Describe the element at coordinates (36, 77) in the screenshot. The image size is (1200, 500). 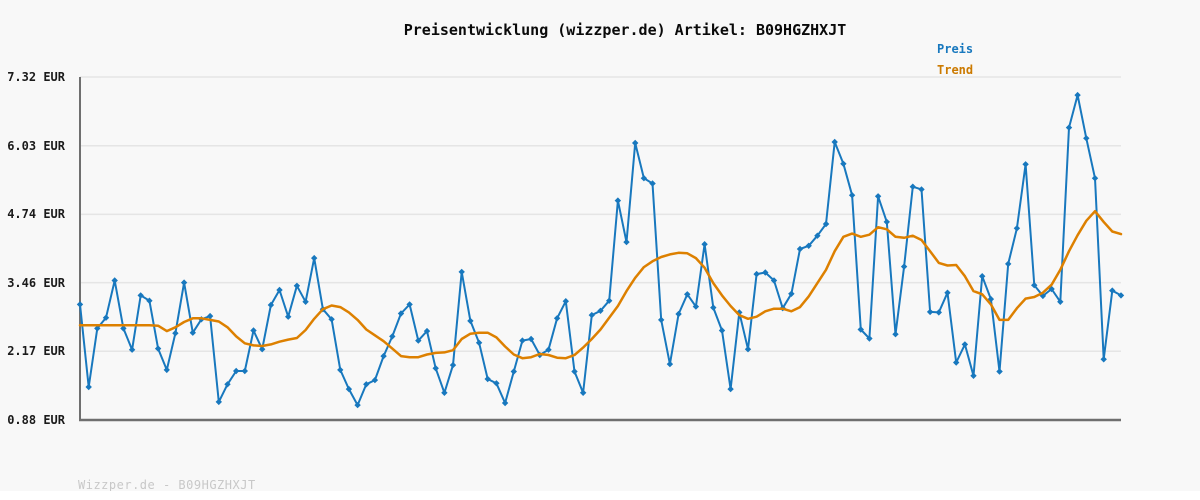
I see `y-axis-label: 7.32 EUR` at that location.